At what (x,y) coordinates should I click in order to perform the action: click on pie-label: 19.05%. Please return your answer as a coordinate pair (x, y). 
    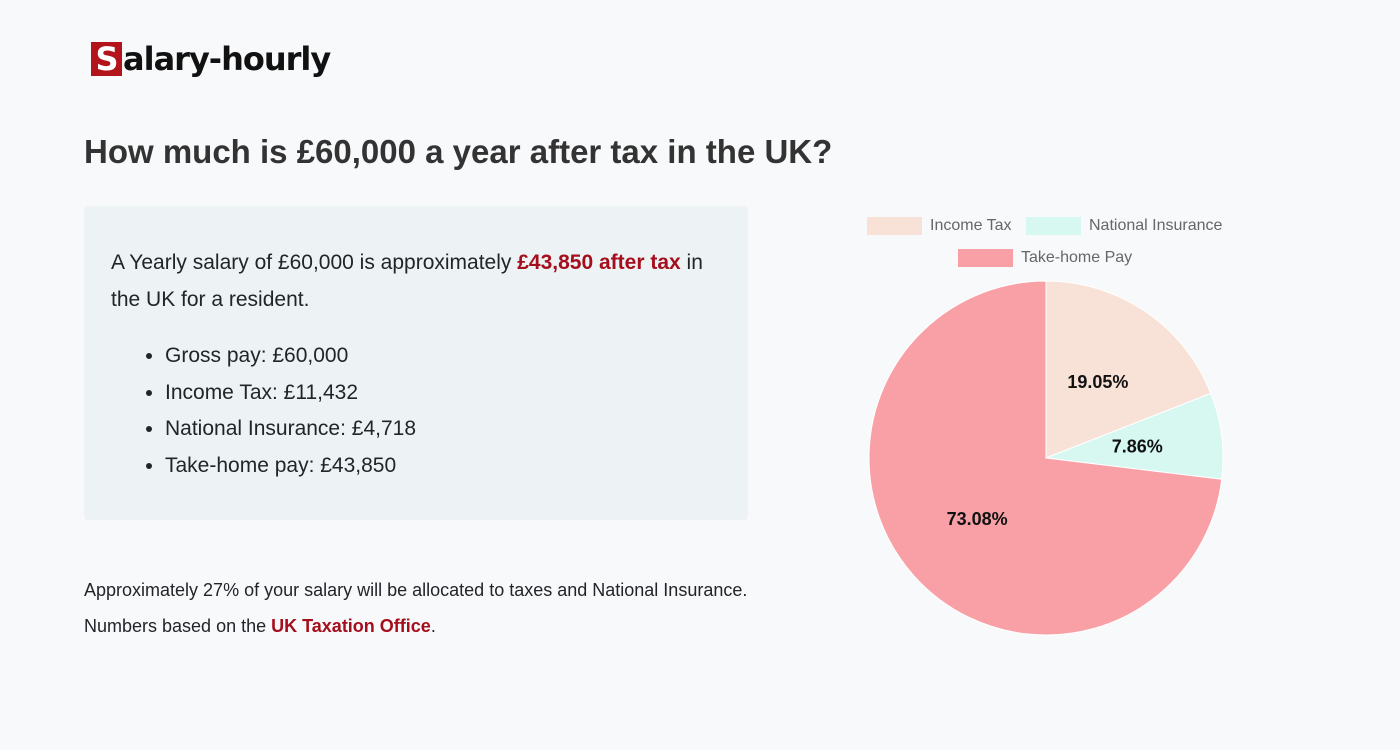
    Looking at the image, I should click on (1097, 382).